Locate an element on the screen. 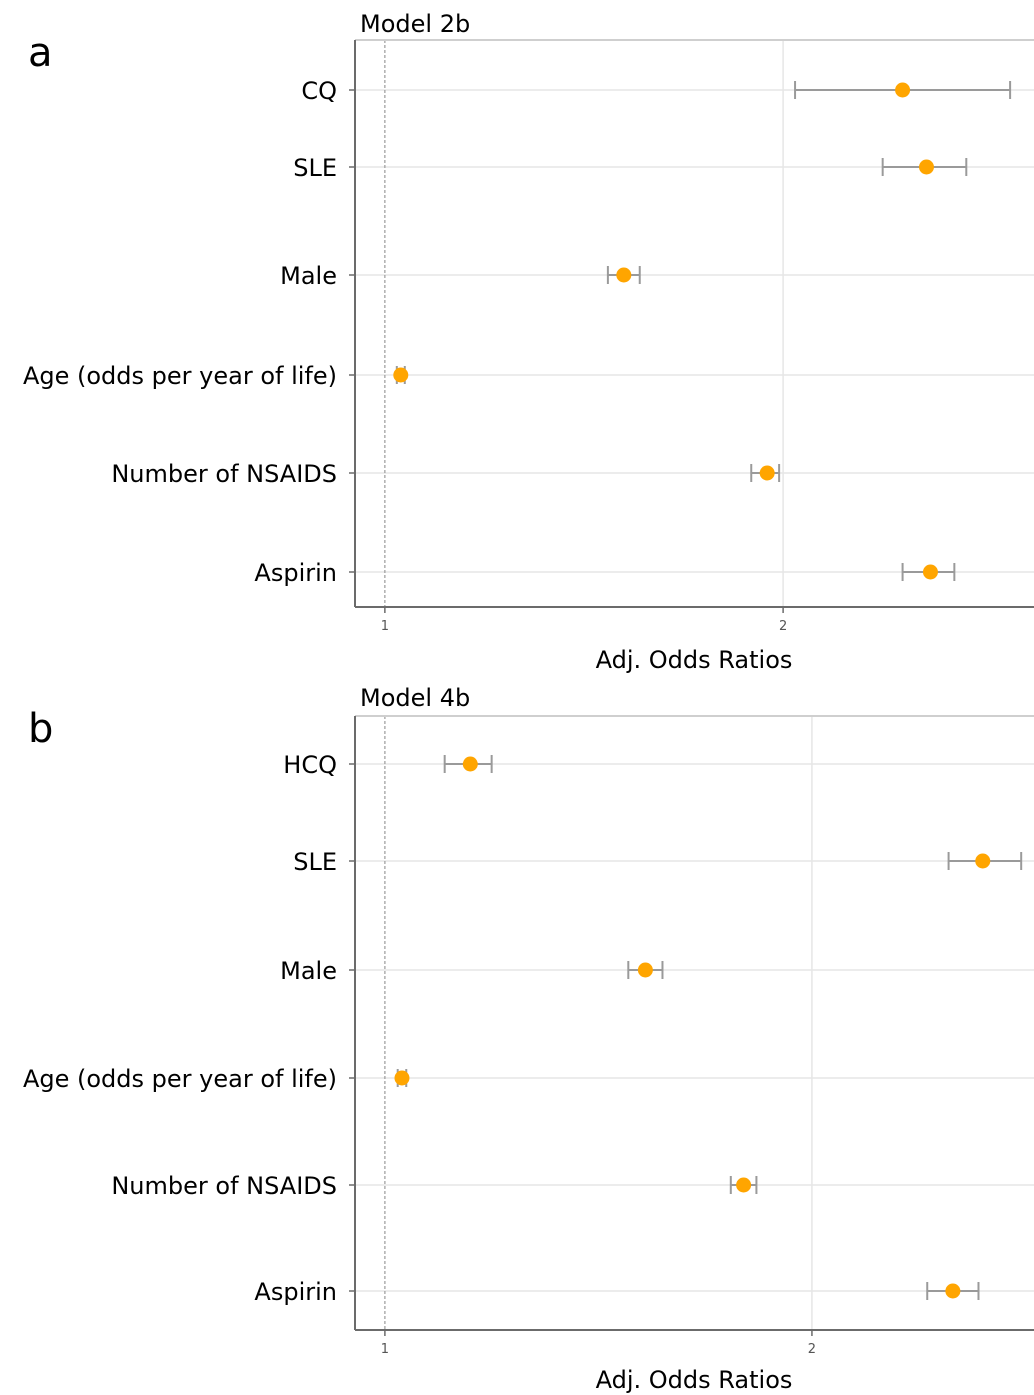 This screenshot has height=1395, width=1034. category-label: HCQ is located at coordinates (310, 765).